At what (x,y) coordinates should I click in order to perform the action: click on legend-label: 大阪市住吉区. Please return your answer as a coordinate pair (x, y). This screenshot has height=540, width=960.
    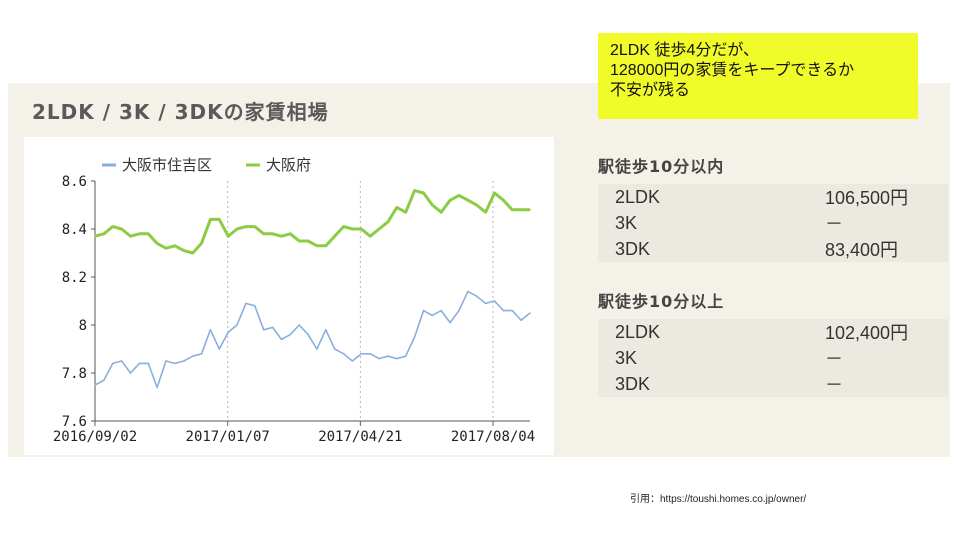
    Looking at the image, I should click on (167, 165).